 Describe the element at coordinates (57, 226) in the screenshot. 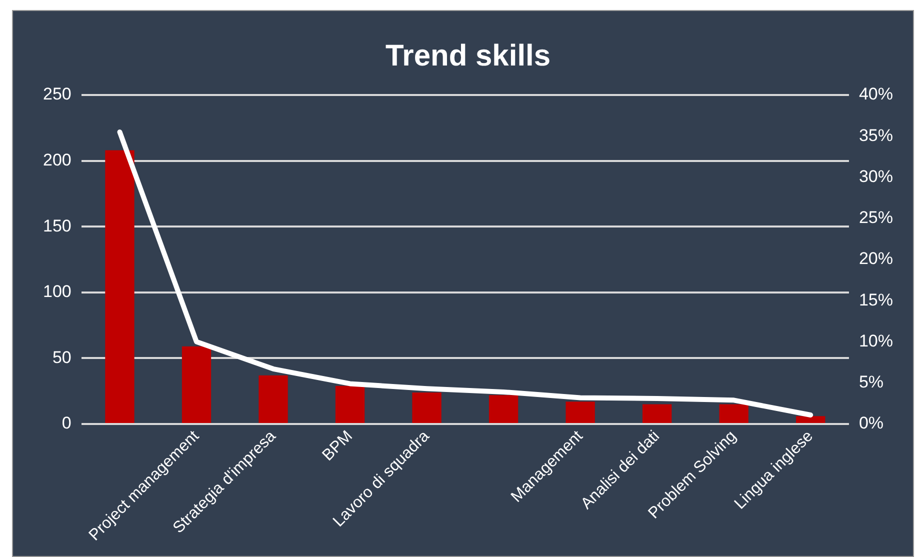

I see `y-tick-label: 150` at that location.